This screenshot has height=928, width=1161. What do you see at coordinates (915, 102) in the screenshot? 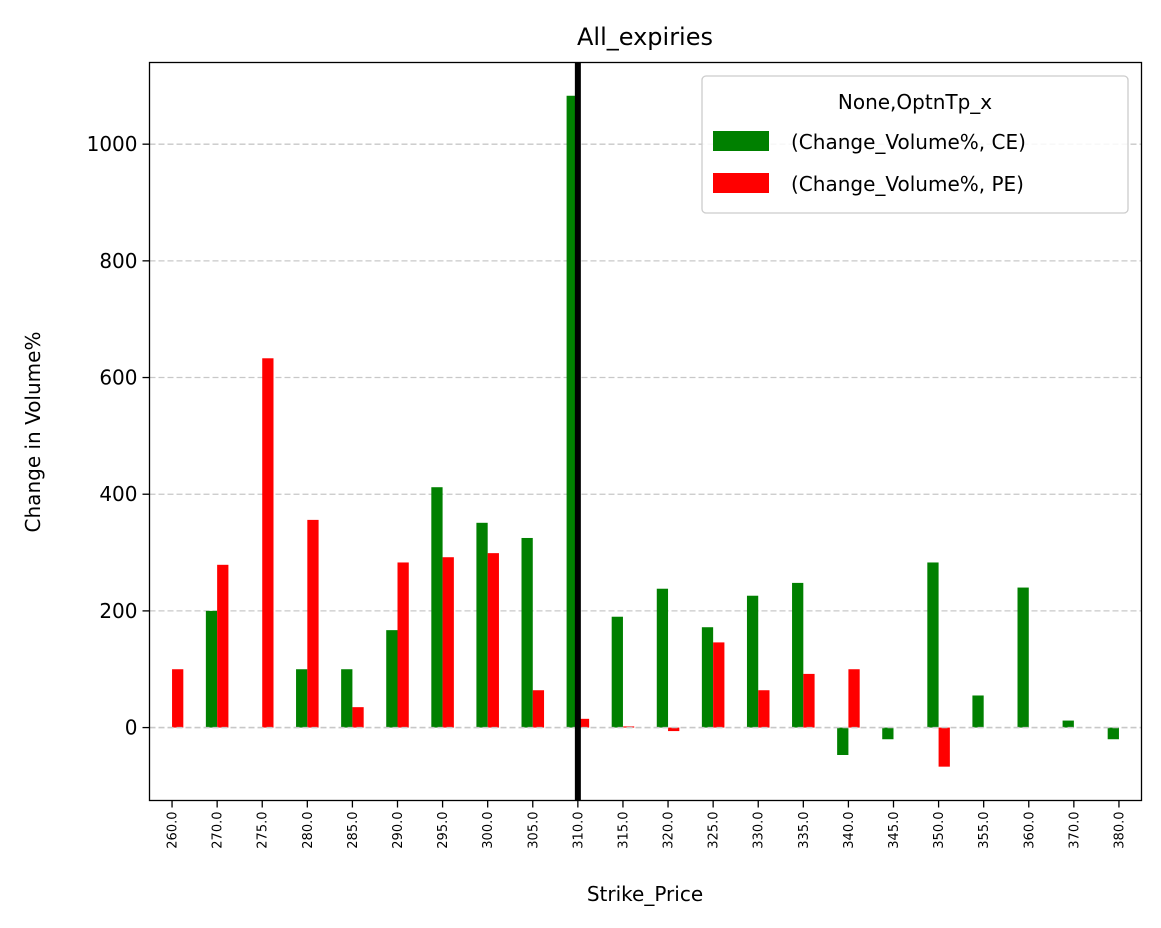
I see `legend-title: None,OptnTp_x` at bounding box center [915, 102].